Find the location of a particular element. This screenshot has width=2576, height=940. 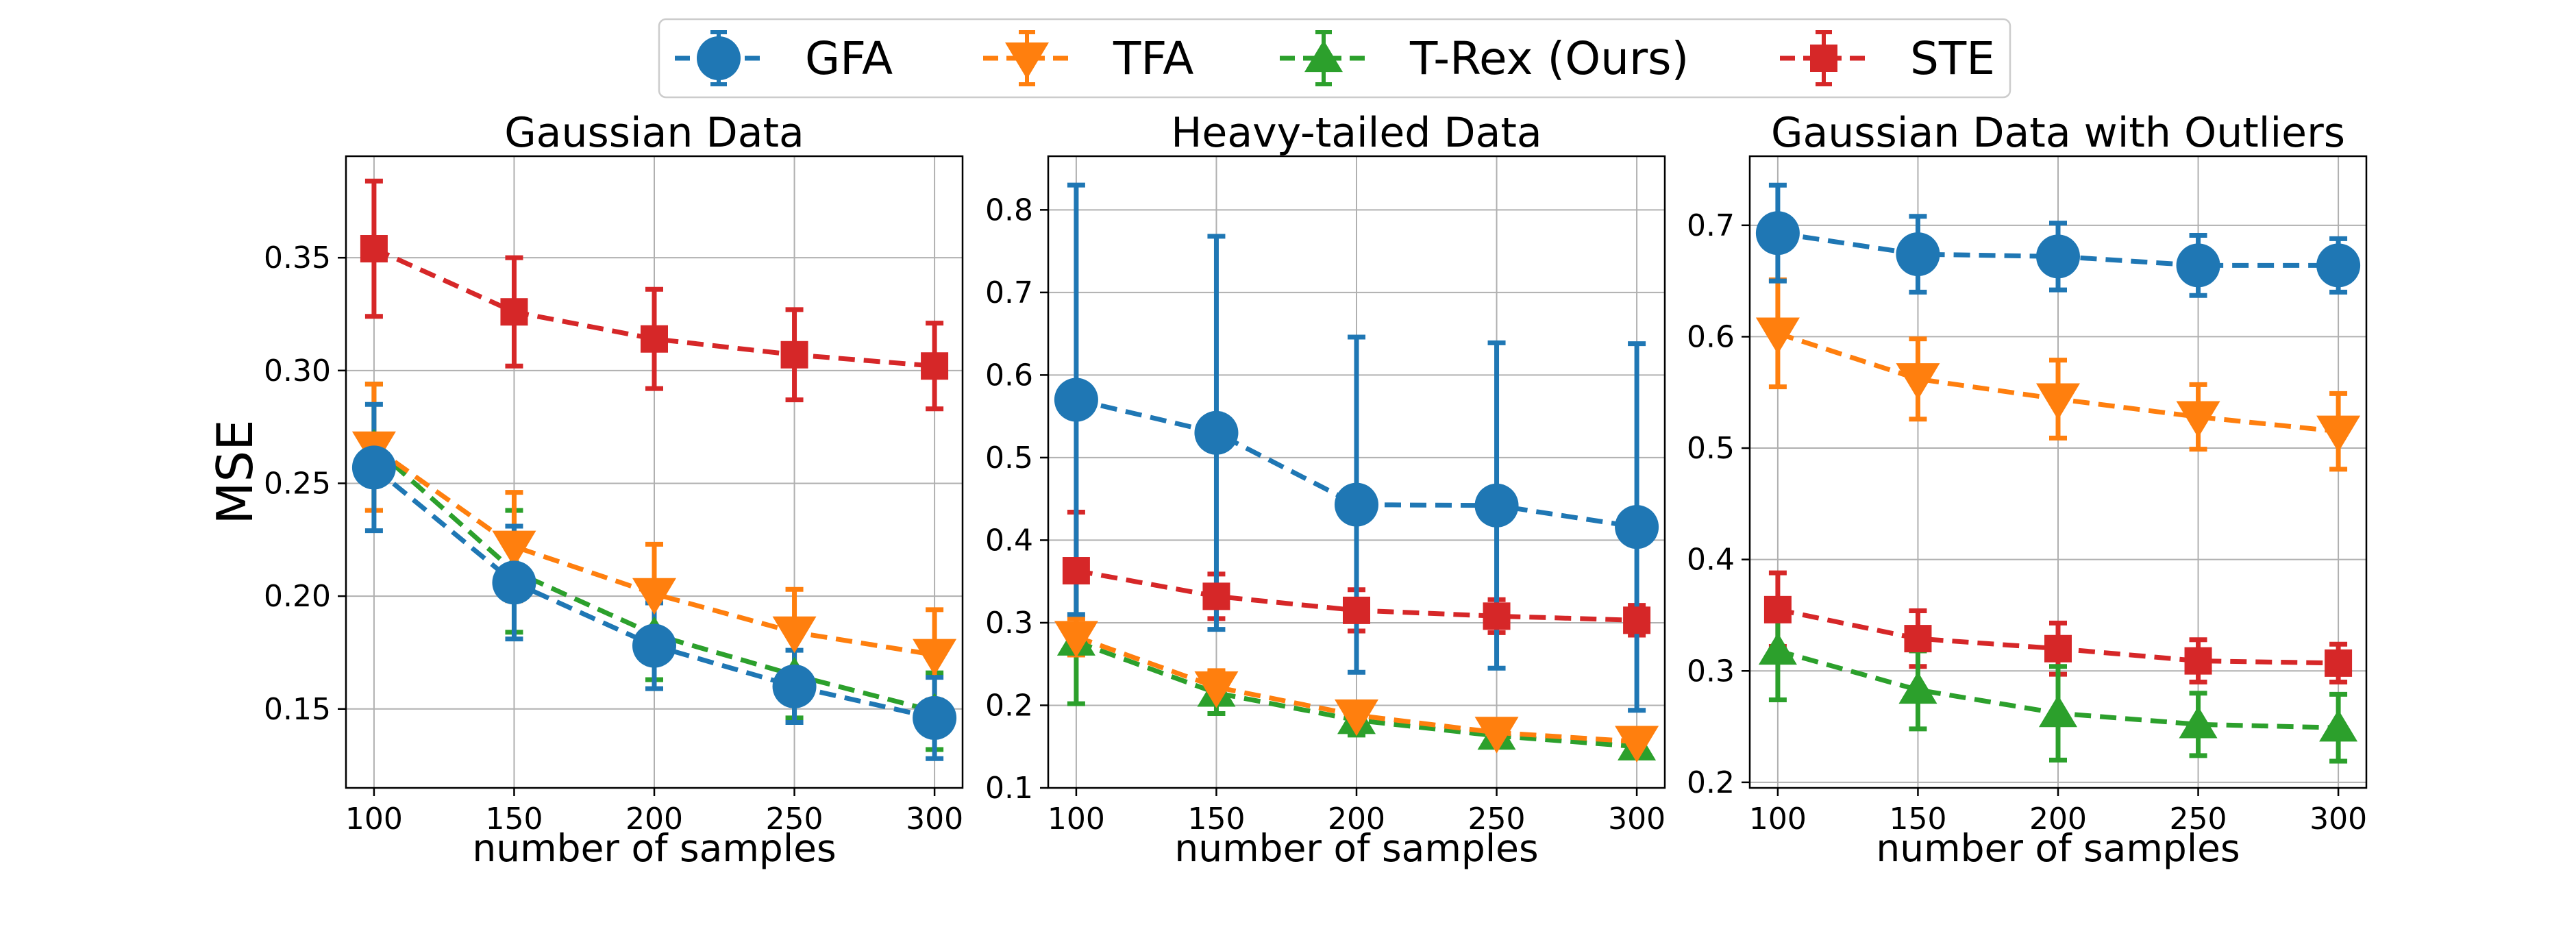

panel-title: Heavy-tailed Data is located at coordinates (1356, 133).